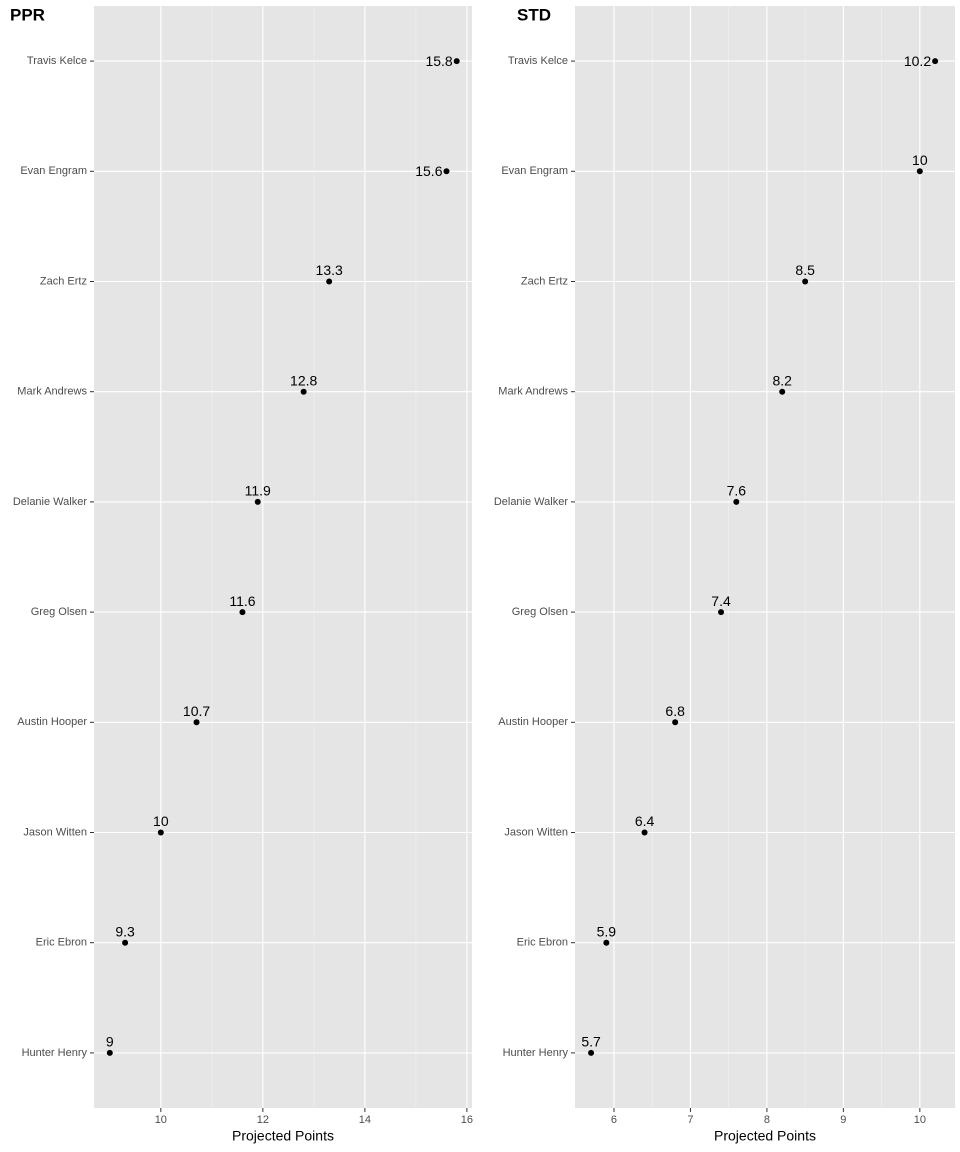  Describe the element at coordinates (675, 711) in the screenshot. I see `value-label: 6.8` at that location.